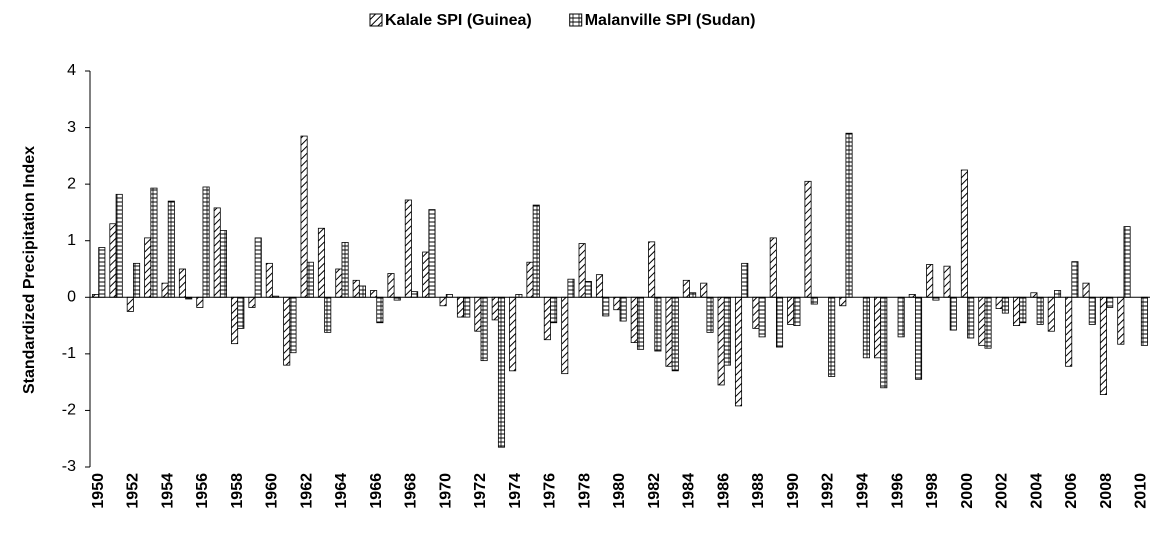 This screenshot has width=1153, height=535. What do you see at coordinates (654, 491) in the screenshot?
I see `x-tick-label: 1982` at bounding box center [654, 491].